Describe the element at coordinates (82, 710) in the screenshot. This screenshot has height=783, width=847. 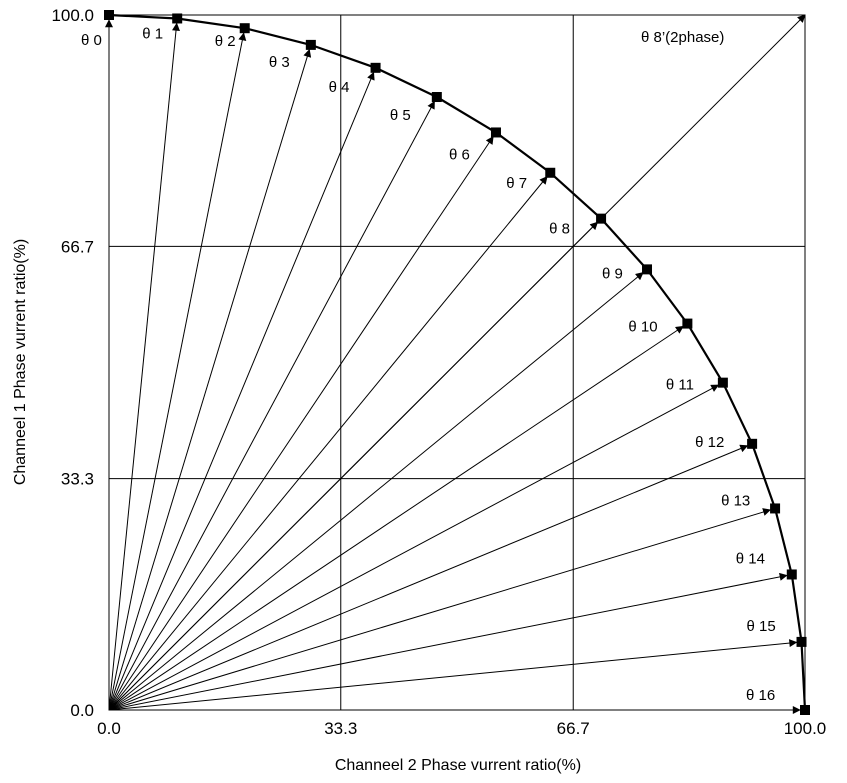
I see `y-tick-label: 0.0` at that location.